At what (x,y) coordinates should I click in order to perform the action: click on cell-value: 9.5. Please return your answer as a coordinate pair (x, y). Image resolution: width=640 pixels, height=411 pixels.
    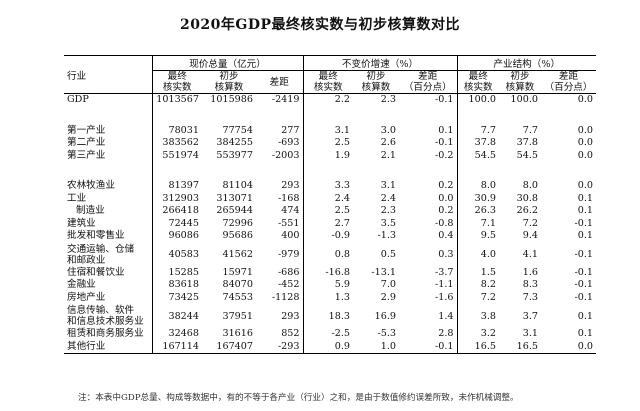
    Looking at the image, I should click on (477, 236).